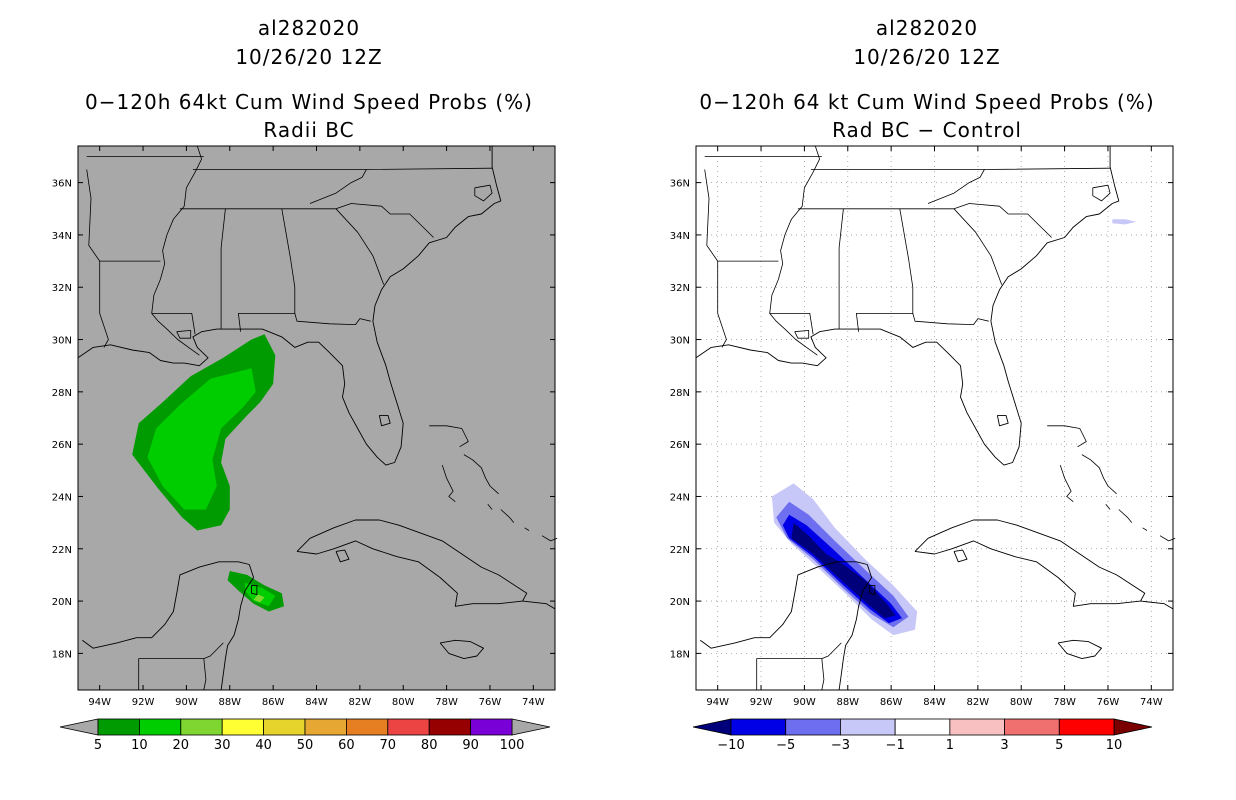  What do you see at coordinates (1004, 745) in the screenshot?
I see `colorbar-tick-label: 3` at bounding box center [1004, 745].